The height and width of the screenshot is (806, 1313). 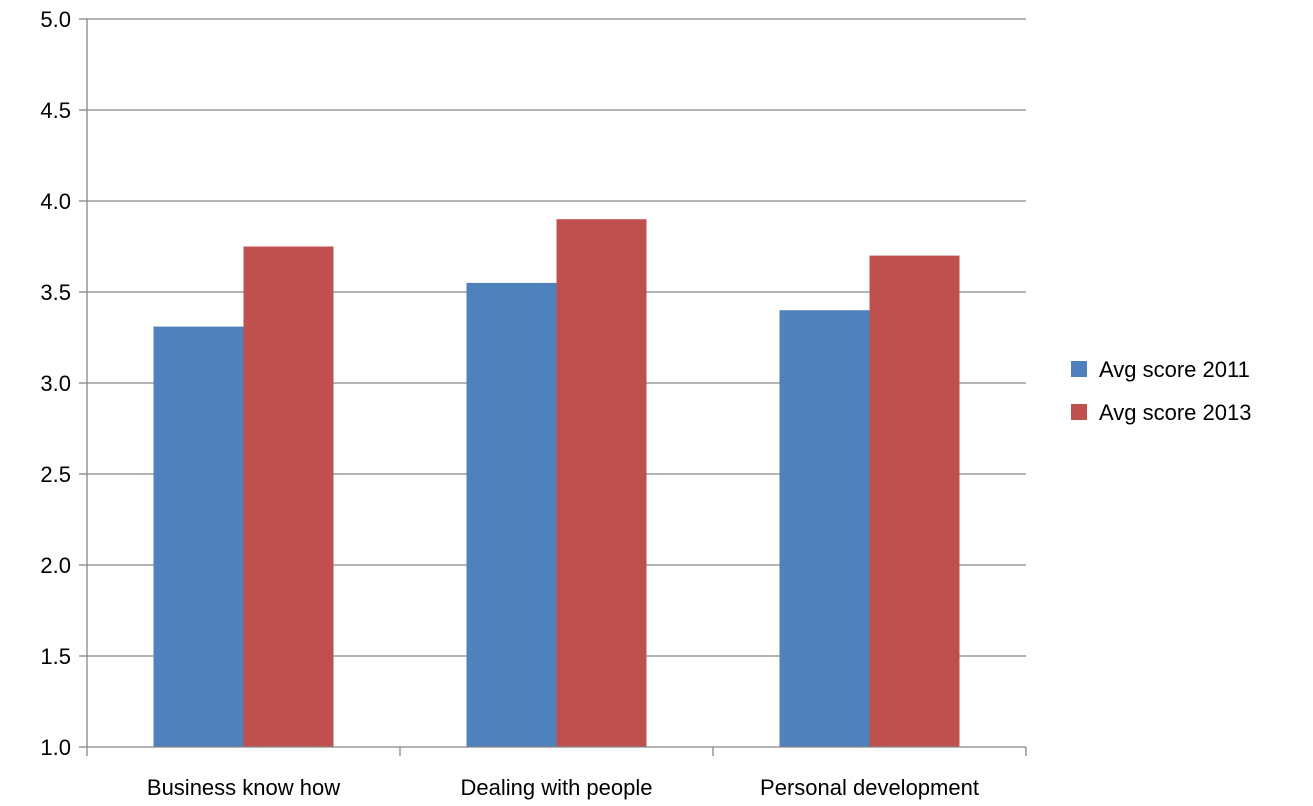 What do you see at coordinates (55, 747) in the screenshot?
I see `y-tick-label: 1.0` at bounding box center [55, 747].